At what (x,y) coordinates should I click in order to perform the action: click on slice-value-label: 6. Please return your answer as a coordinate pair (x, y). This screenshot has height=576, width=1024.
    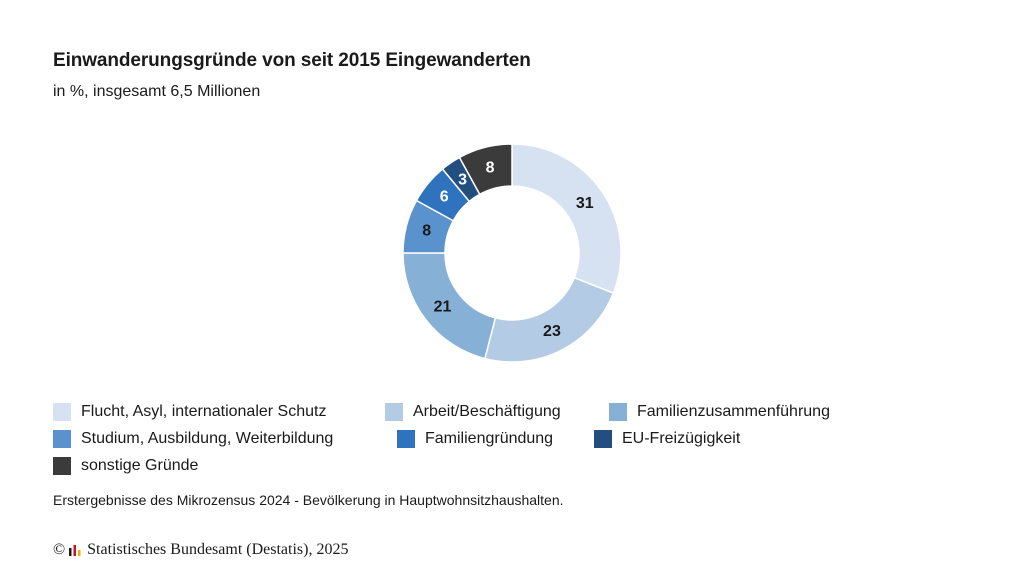
    Looking at the image, I should click on (444, 196).